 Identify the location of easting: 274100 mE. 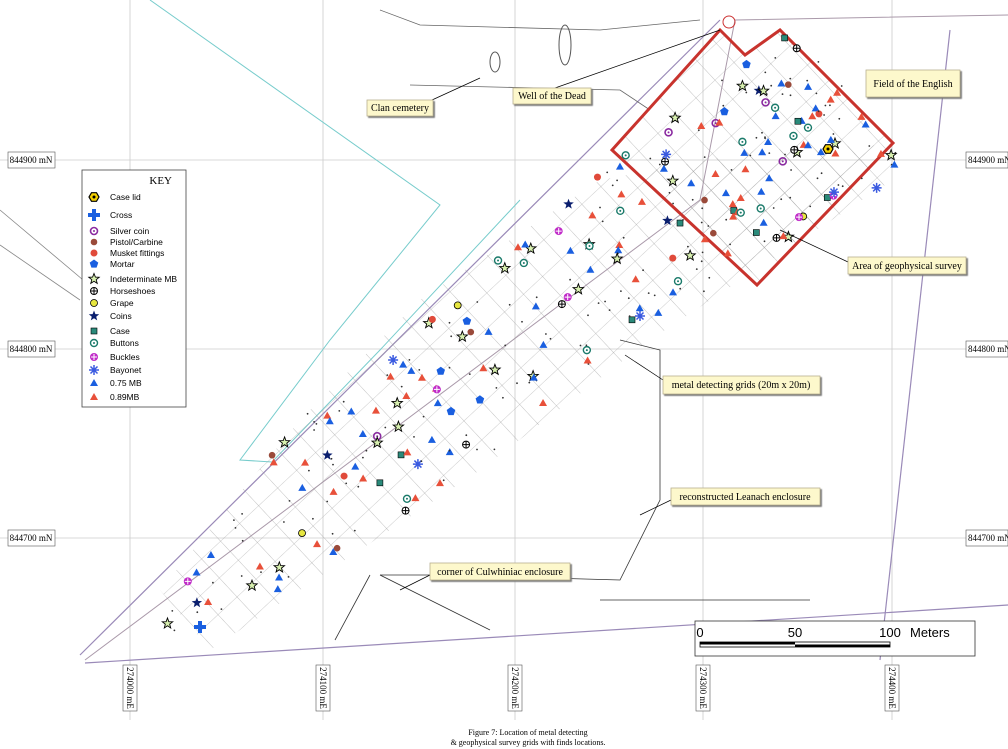
(323, 688).